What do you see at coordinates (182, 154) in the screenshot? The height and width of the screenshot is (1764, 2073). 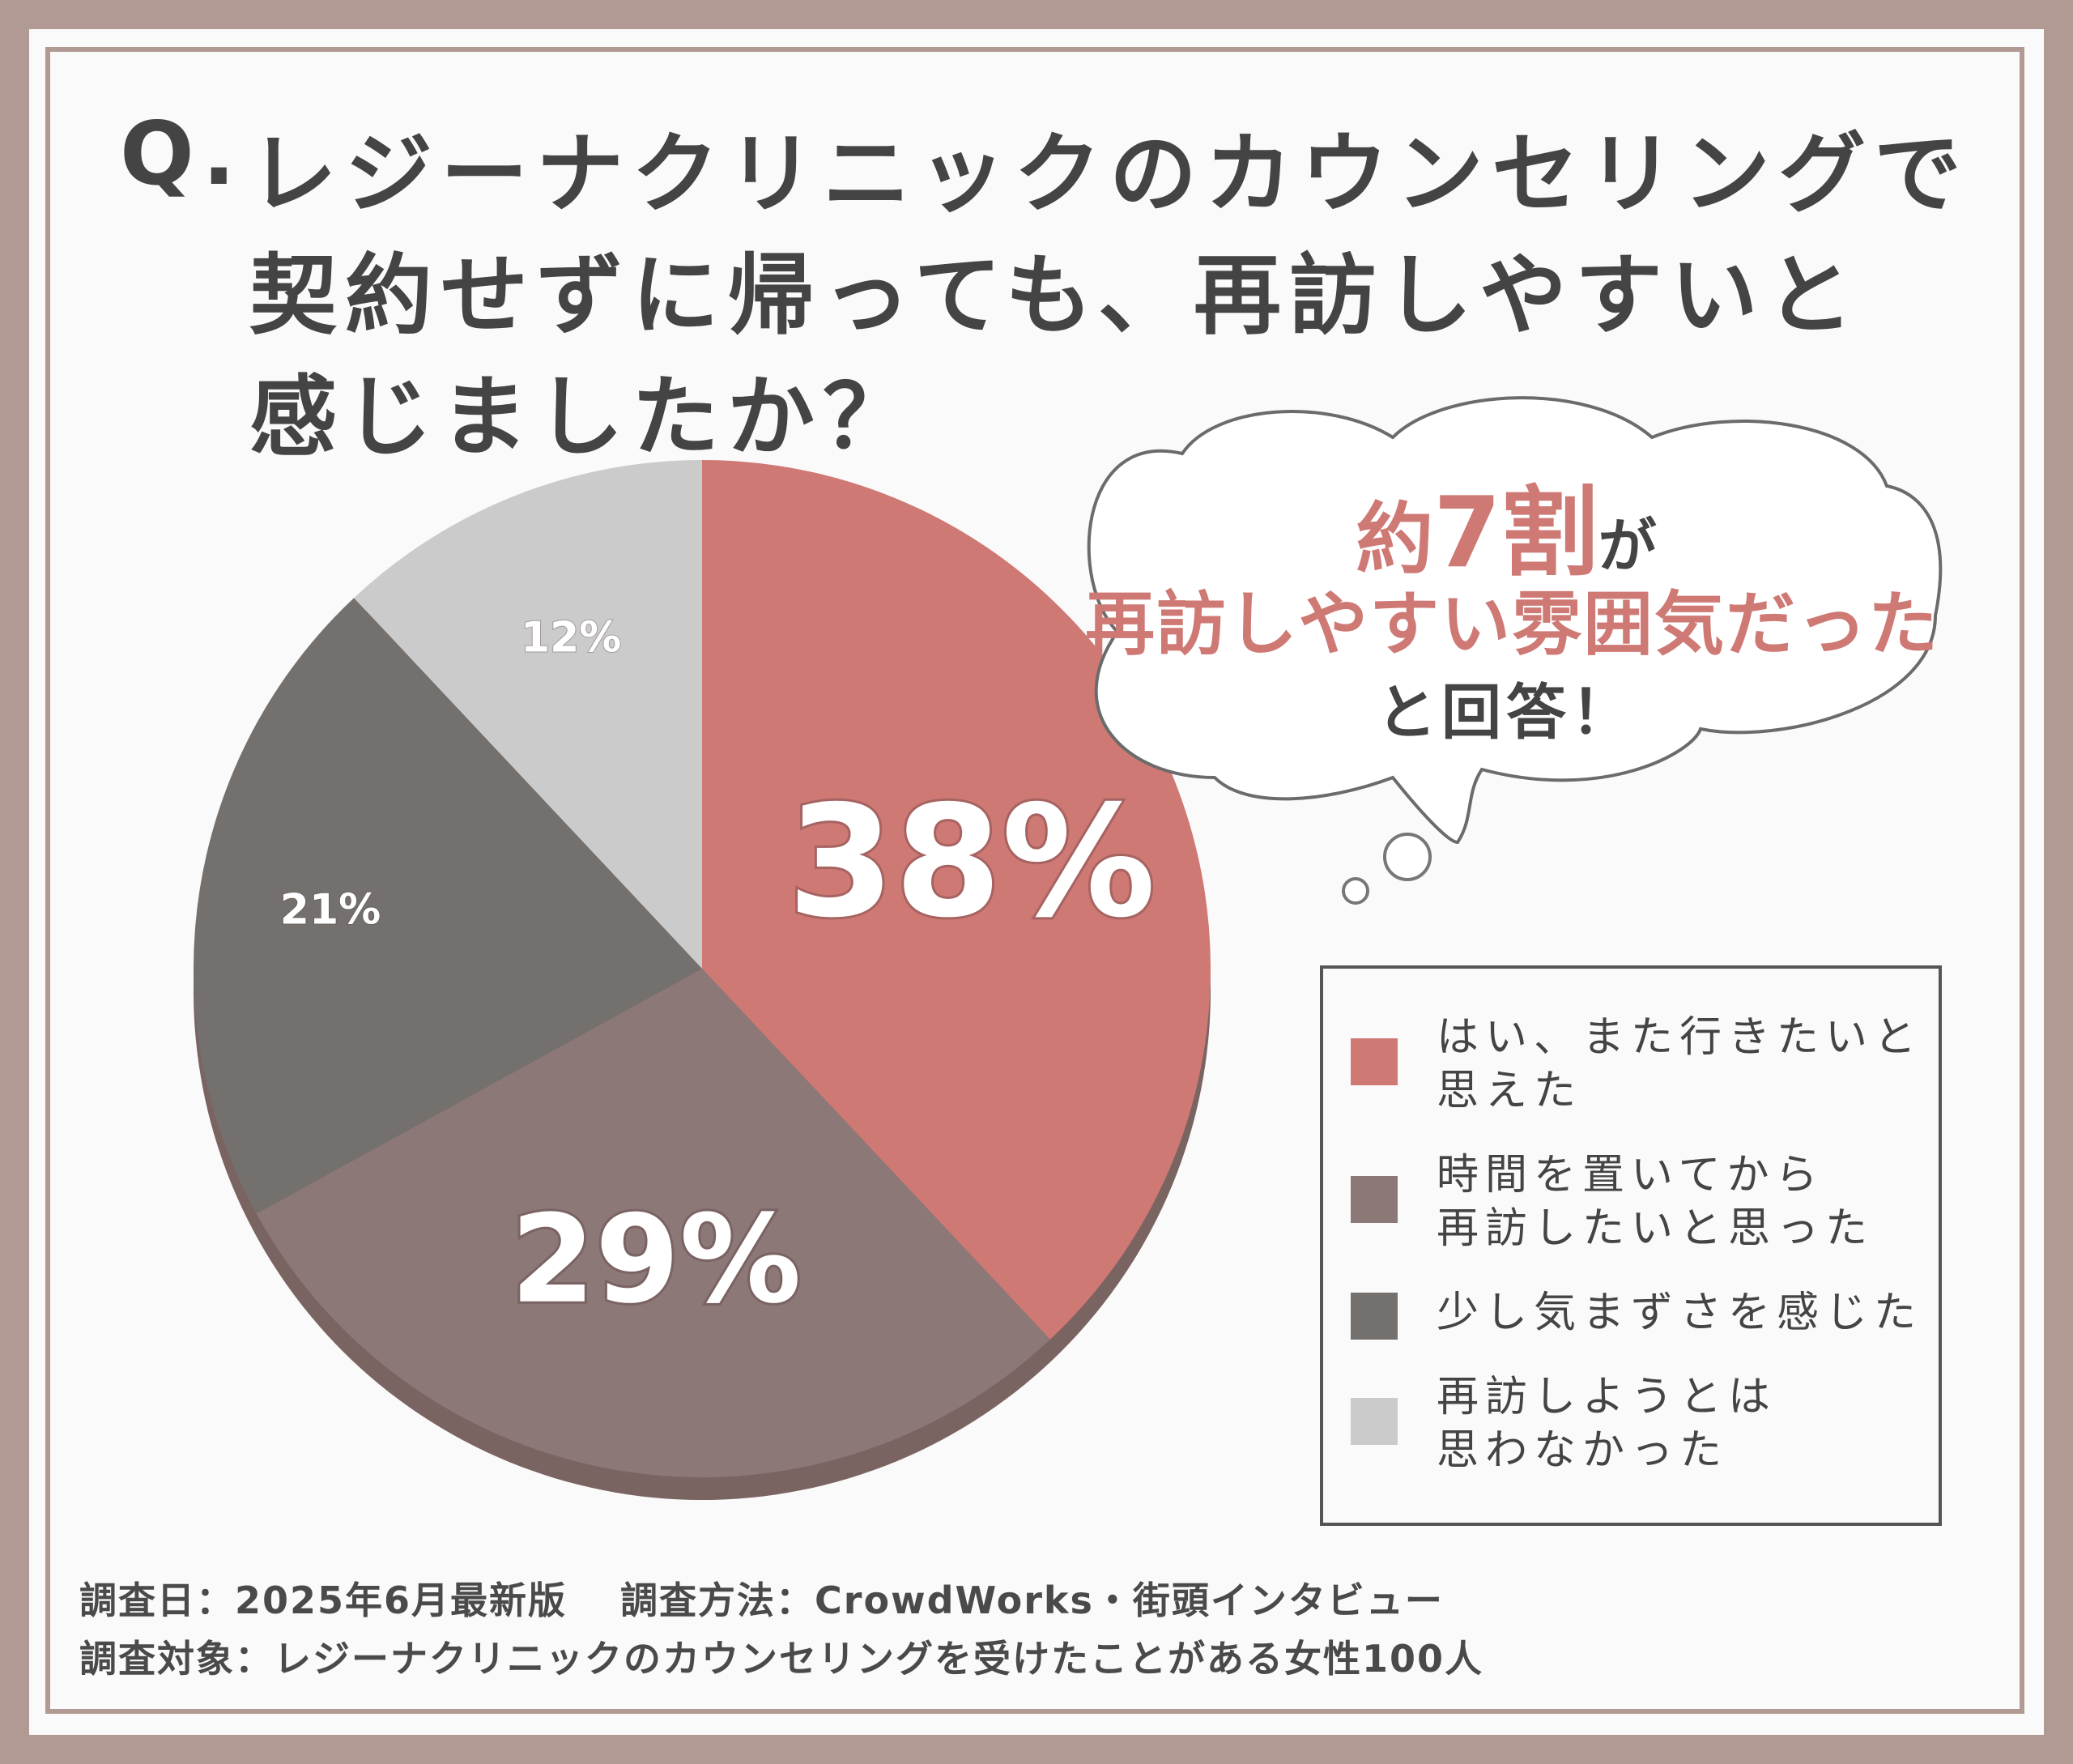 I see `question-prefix: Q.` at bounding box center [182, 154].